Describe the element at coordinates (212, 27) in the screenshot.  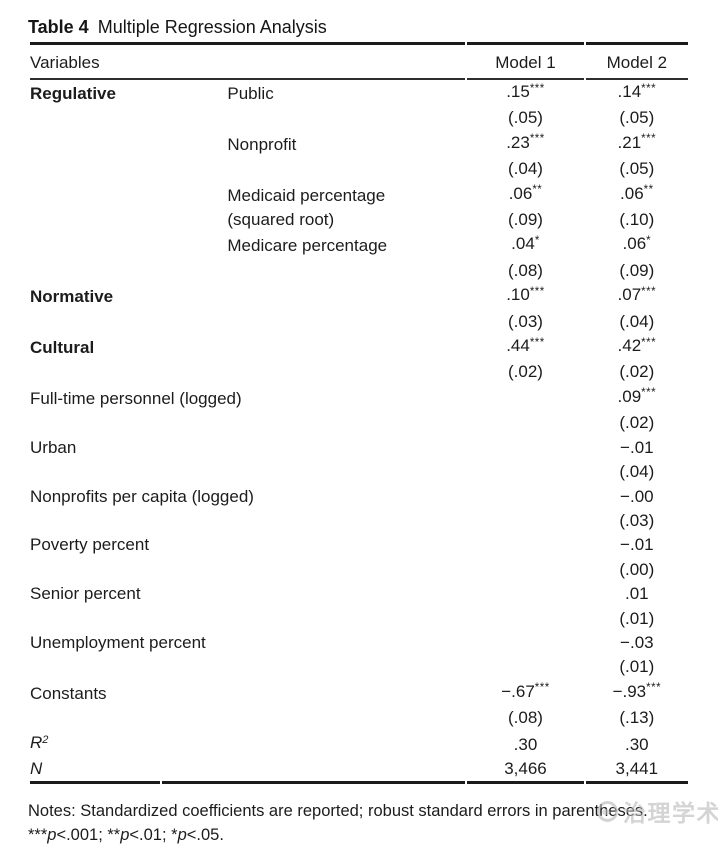
I see `table-title-text: Multiple Regression Analysis` at that location.